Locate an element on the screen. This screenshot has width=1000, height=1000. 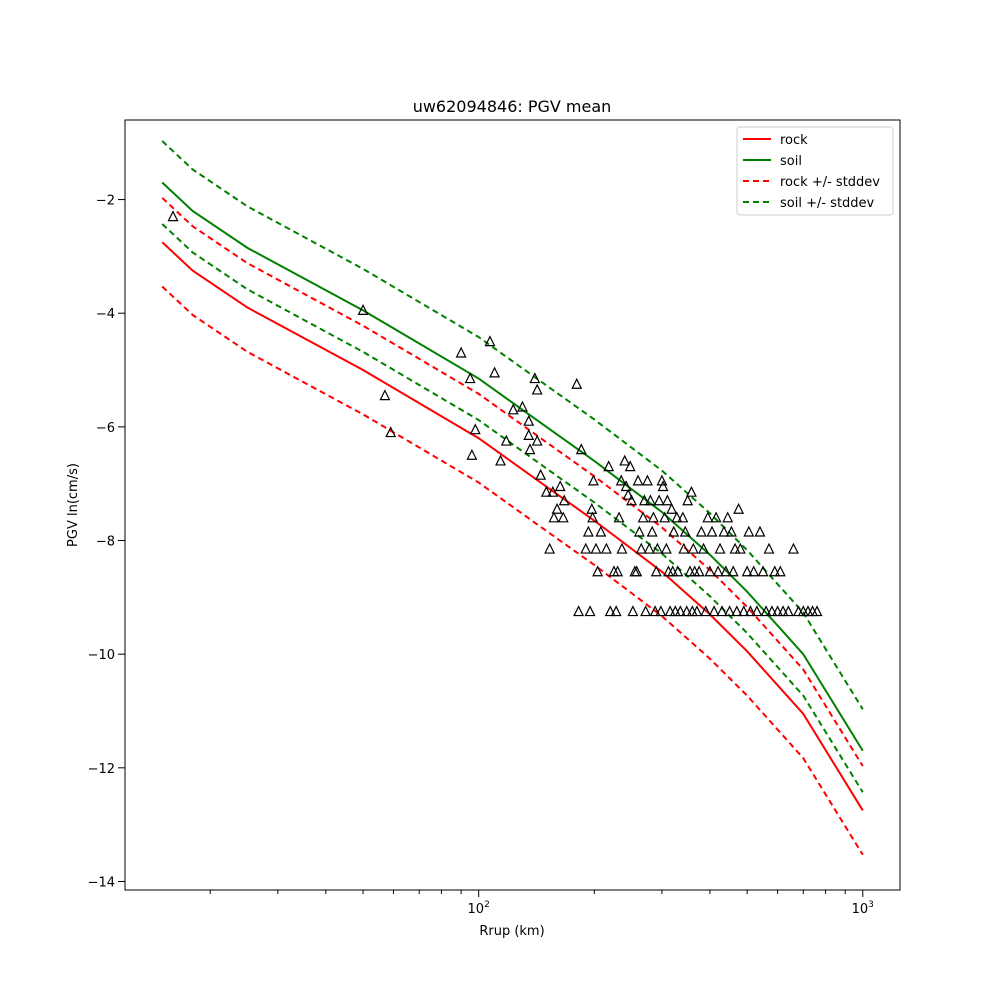
x-tick-exponent: 2 is located at coordinates (487, 905).